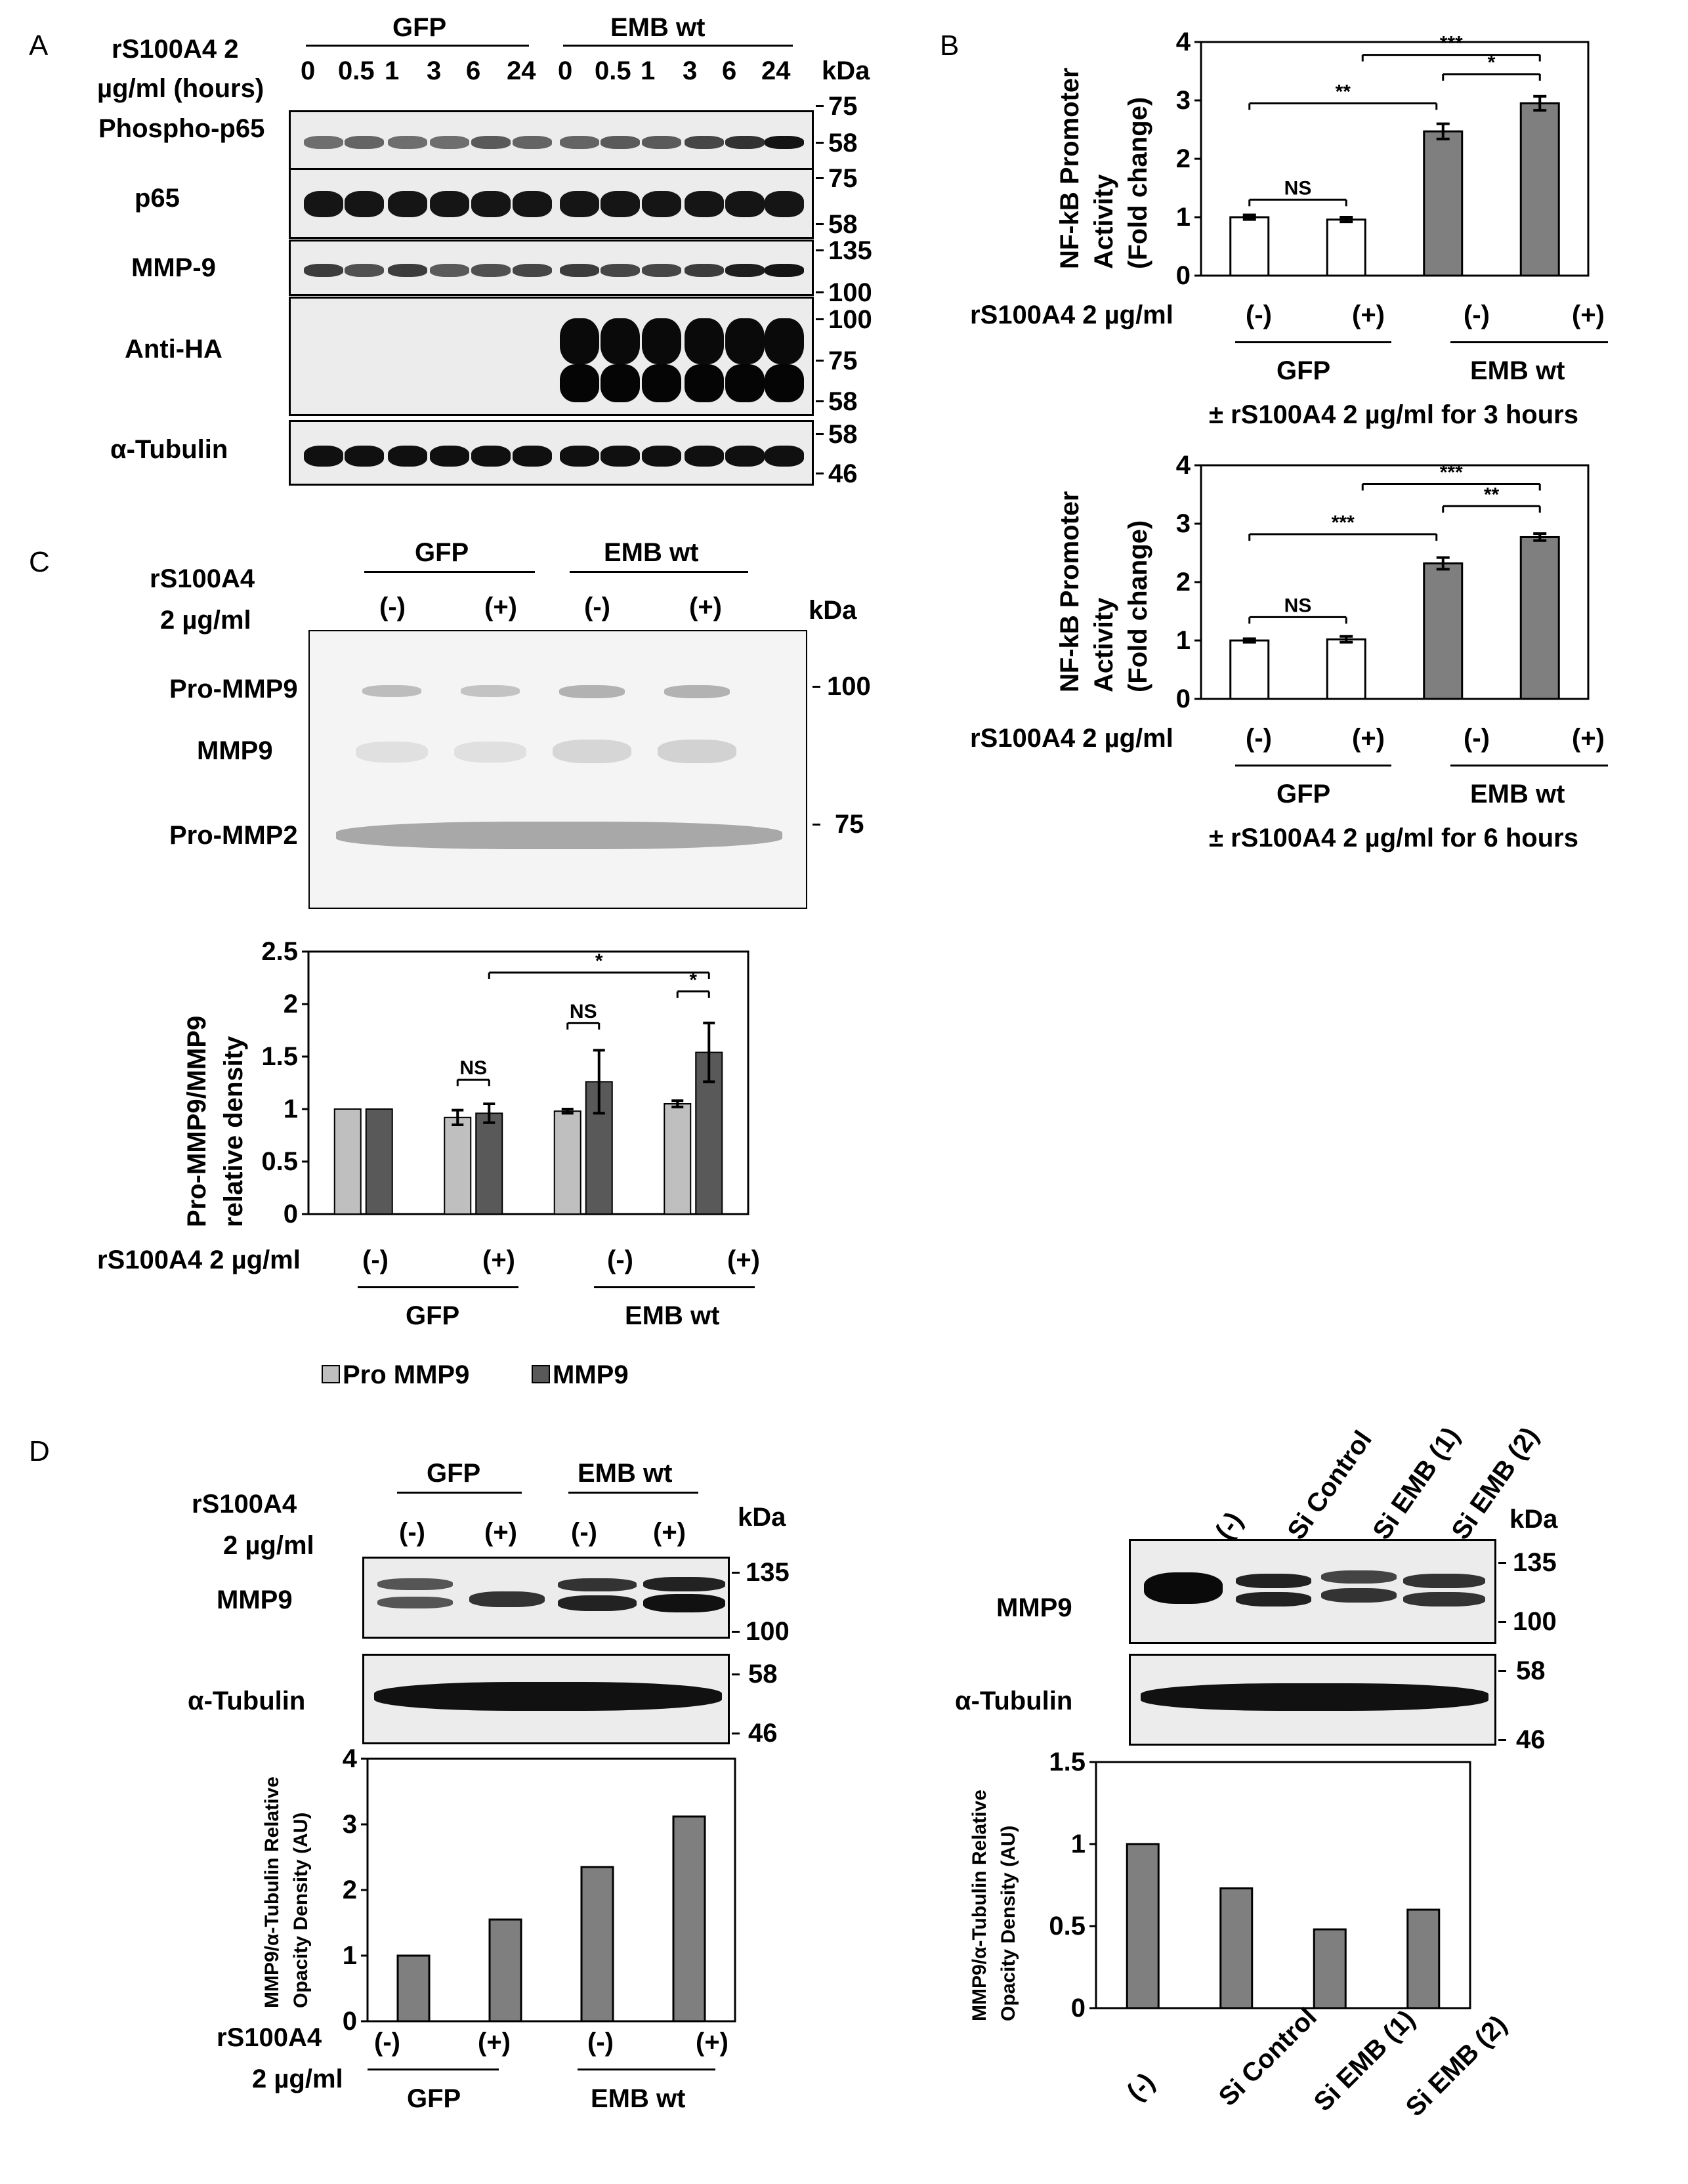 The image size is (1688, 2184). I want to click on treatment-label-line1b: rS100A4, so click(269, 2037).